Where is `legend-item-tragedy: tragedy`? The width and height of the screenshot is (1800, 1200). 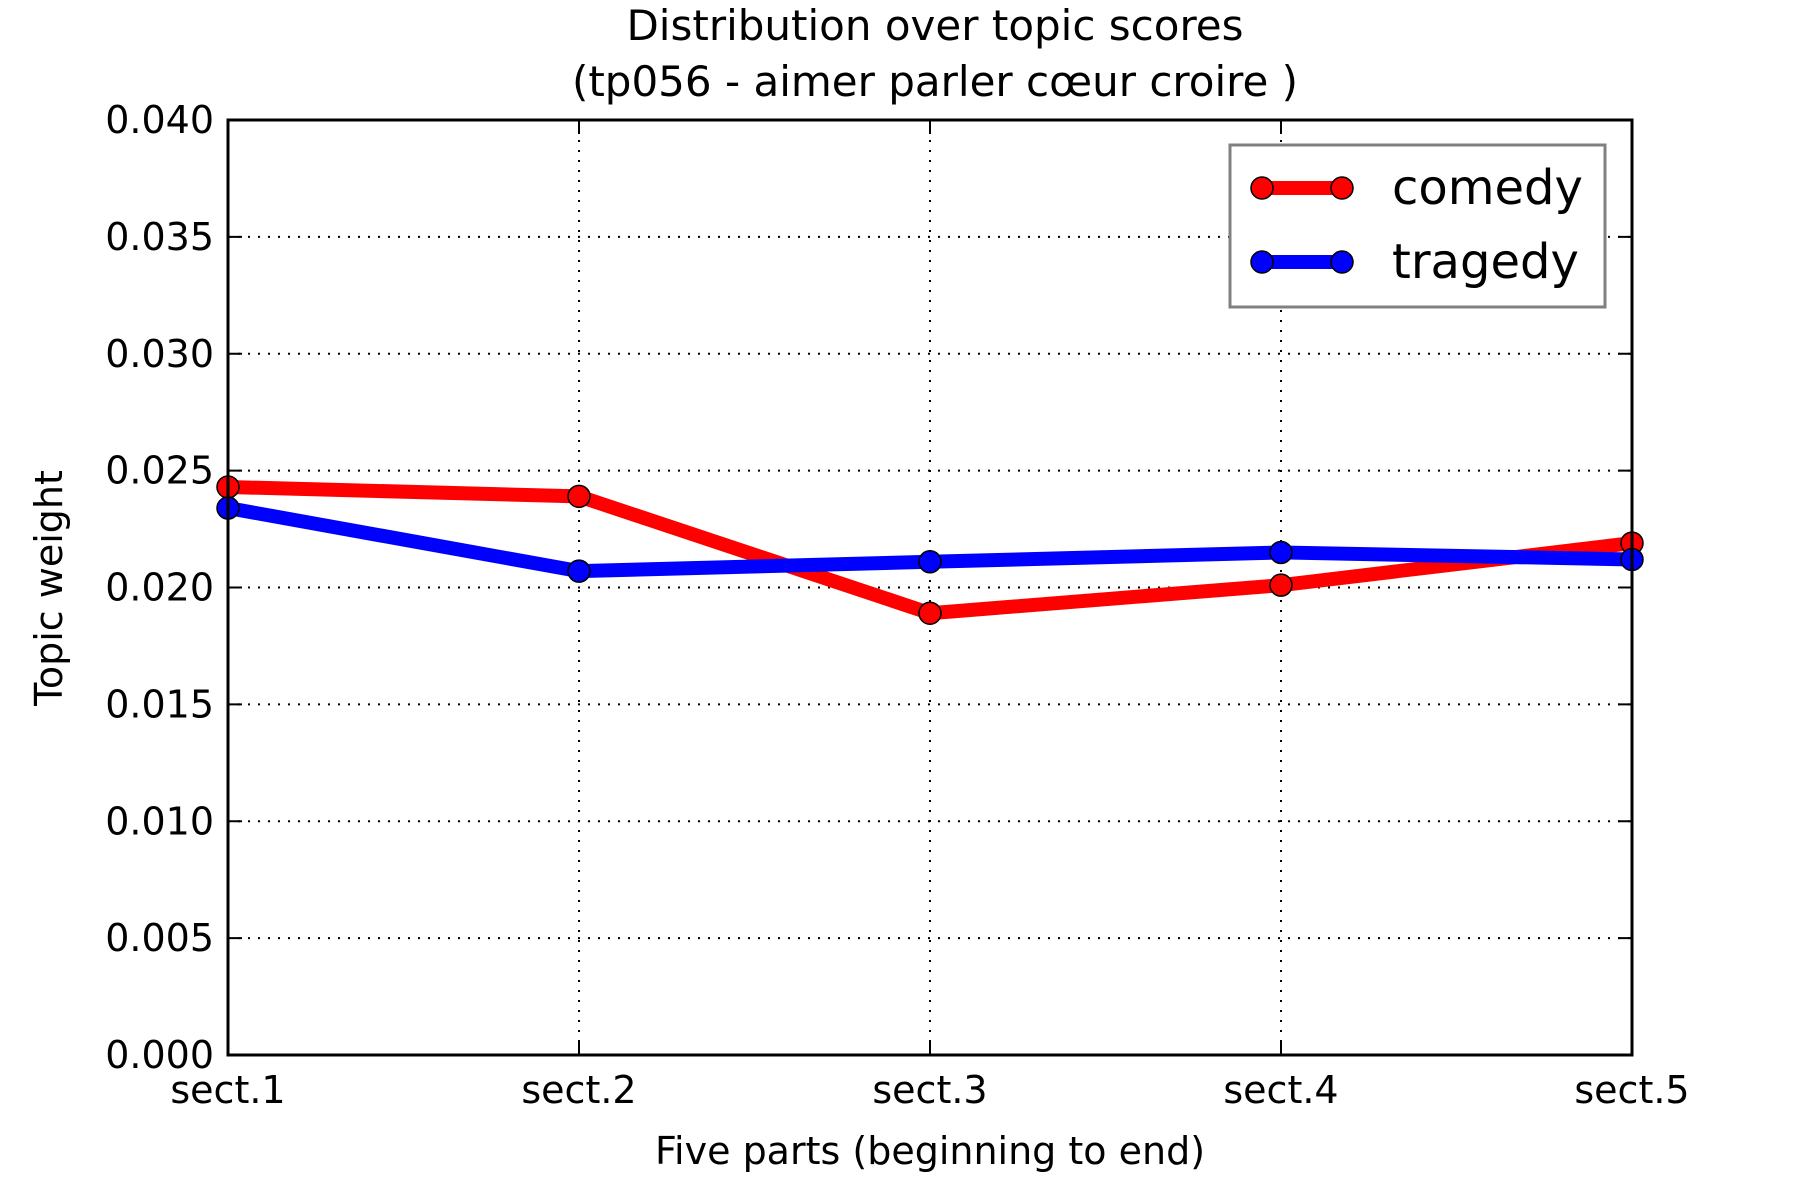
legend-item-tragedy: tragedy is located at coordinates (1414, 262).